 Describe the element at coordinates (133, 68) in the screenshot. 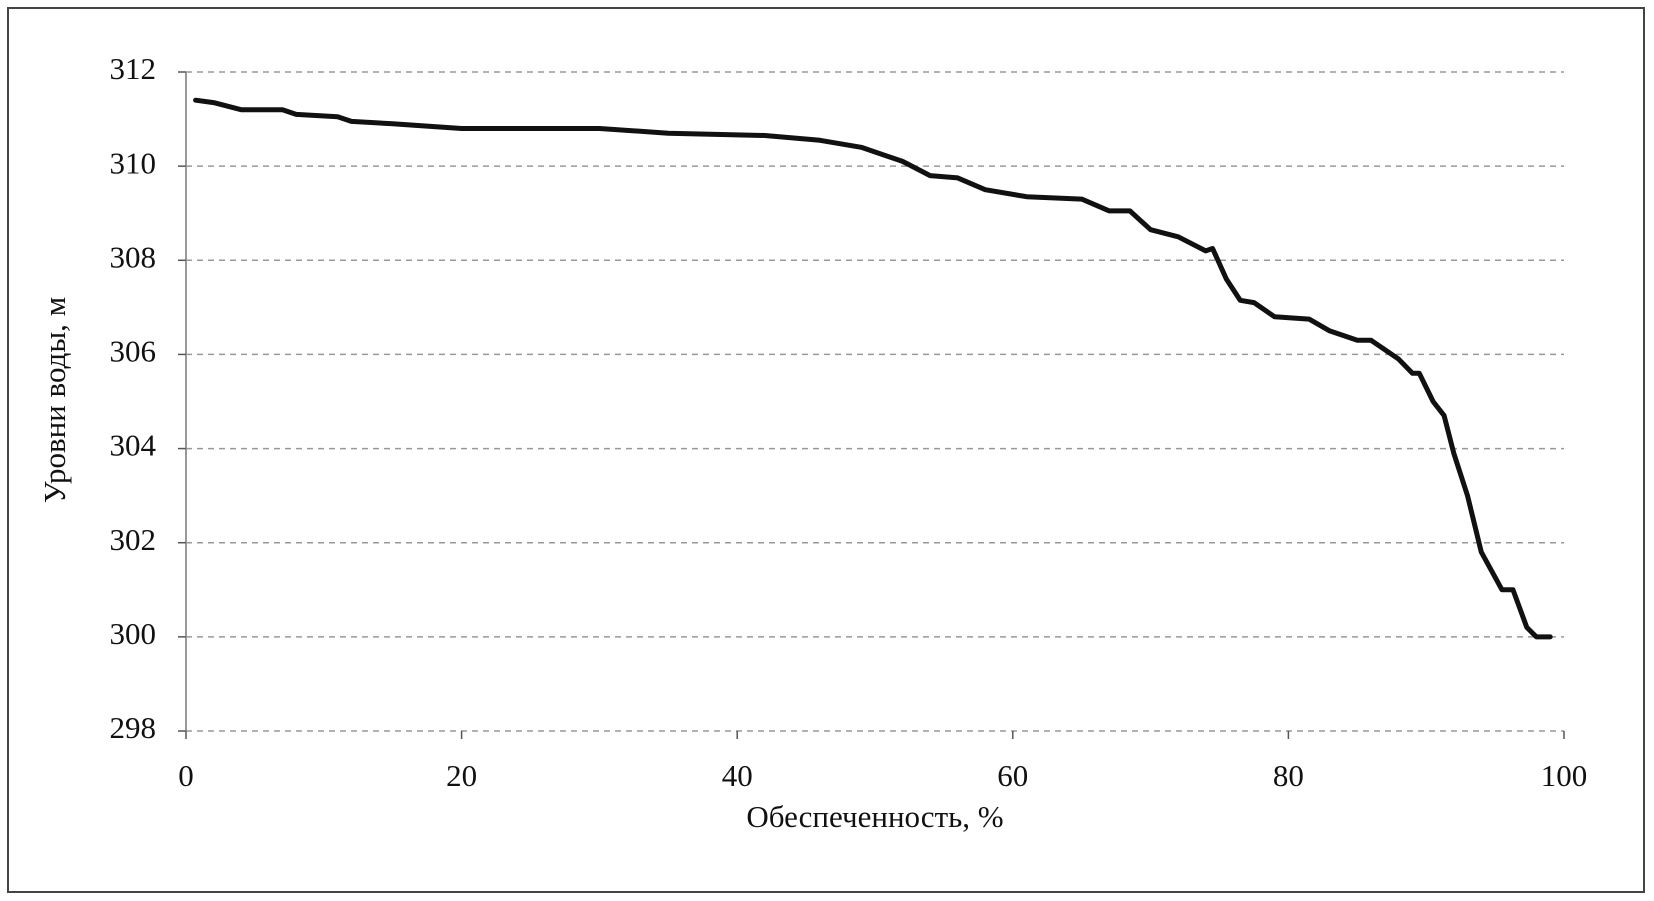

I see `y-tick-label: 312` at that location.